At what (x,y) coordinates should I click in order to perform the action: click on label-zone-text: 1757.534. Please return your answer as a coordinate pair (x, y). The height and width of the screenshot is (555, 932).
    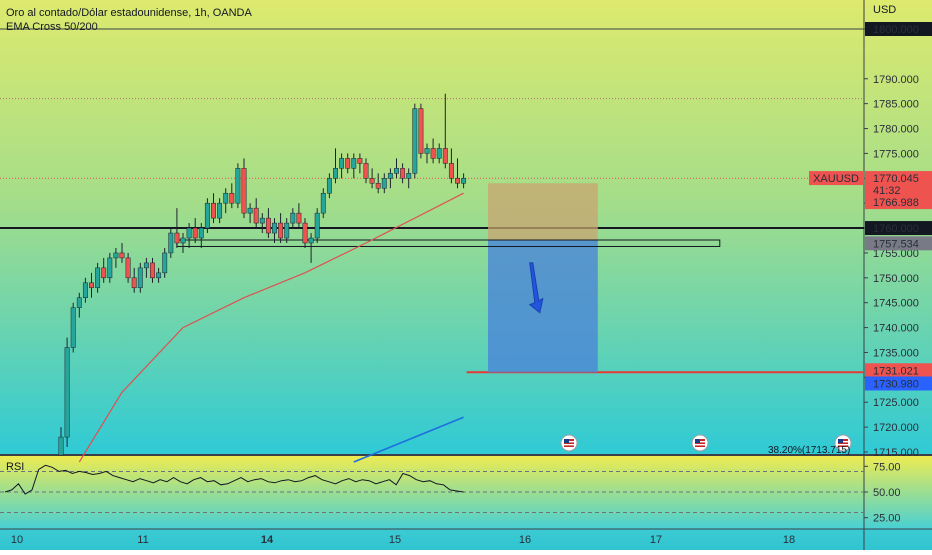
    Looking at the image, I should click on (896, 244).